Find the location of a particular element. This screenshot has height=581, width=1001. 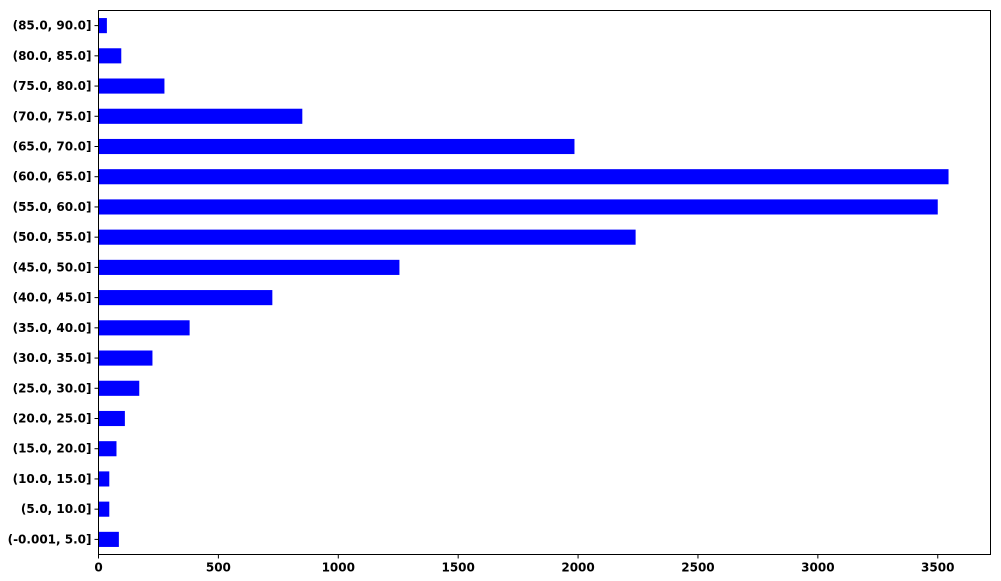

y-tick-label: (25.0, 30.0] is located at coordinates (52, 388).